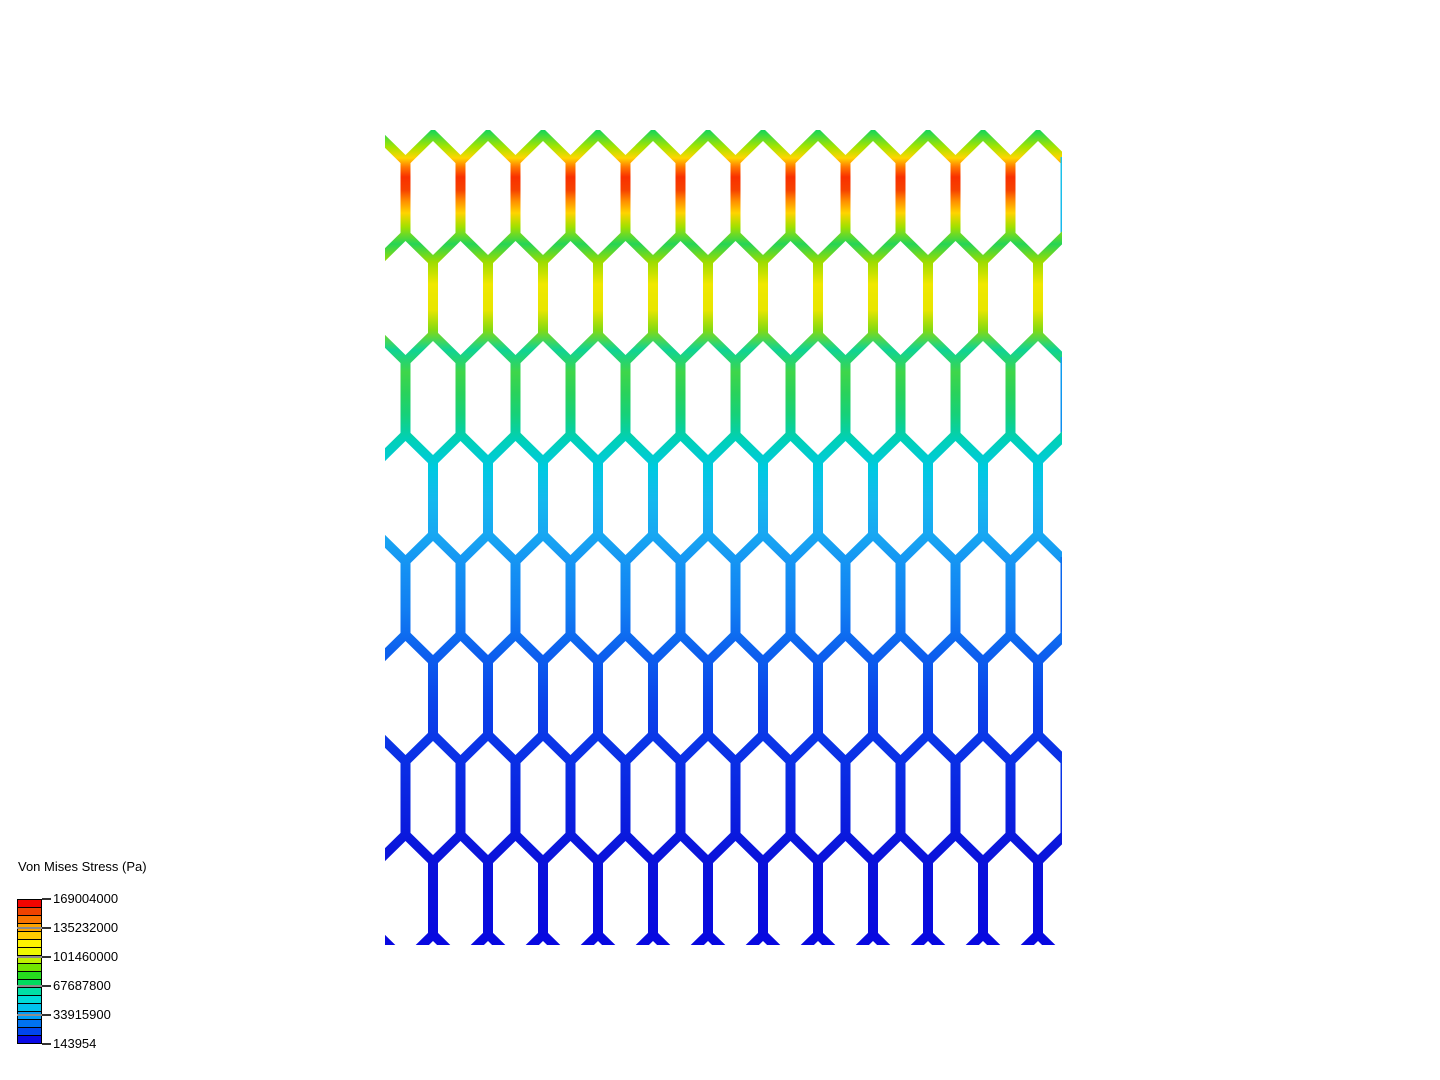 The image size is (1440, 1080). I want to click on legend-tick-label: 143954, so click(75, 1043).